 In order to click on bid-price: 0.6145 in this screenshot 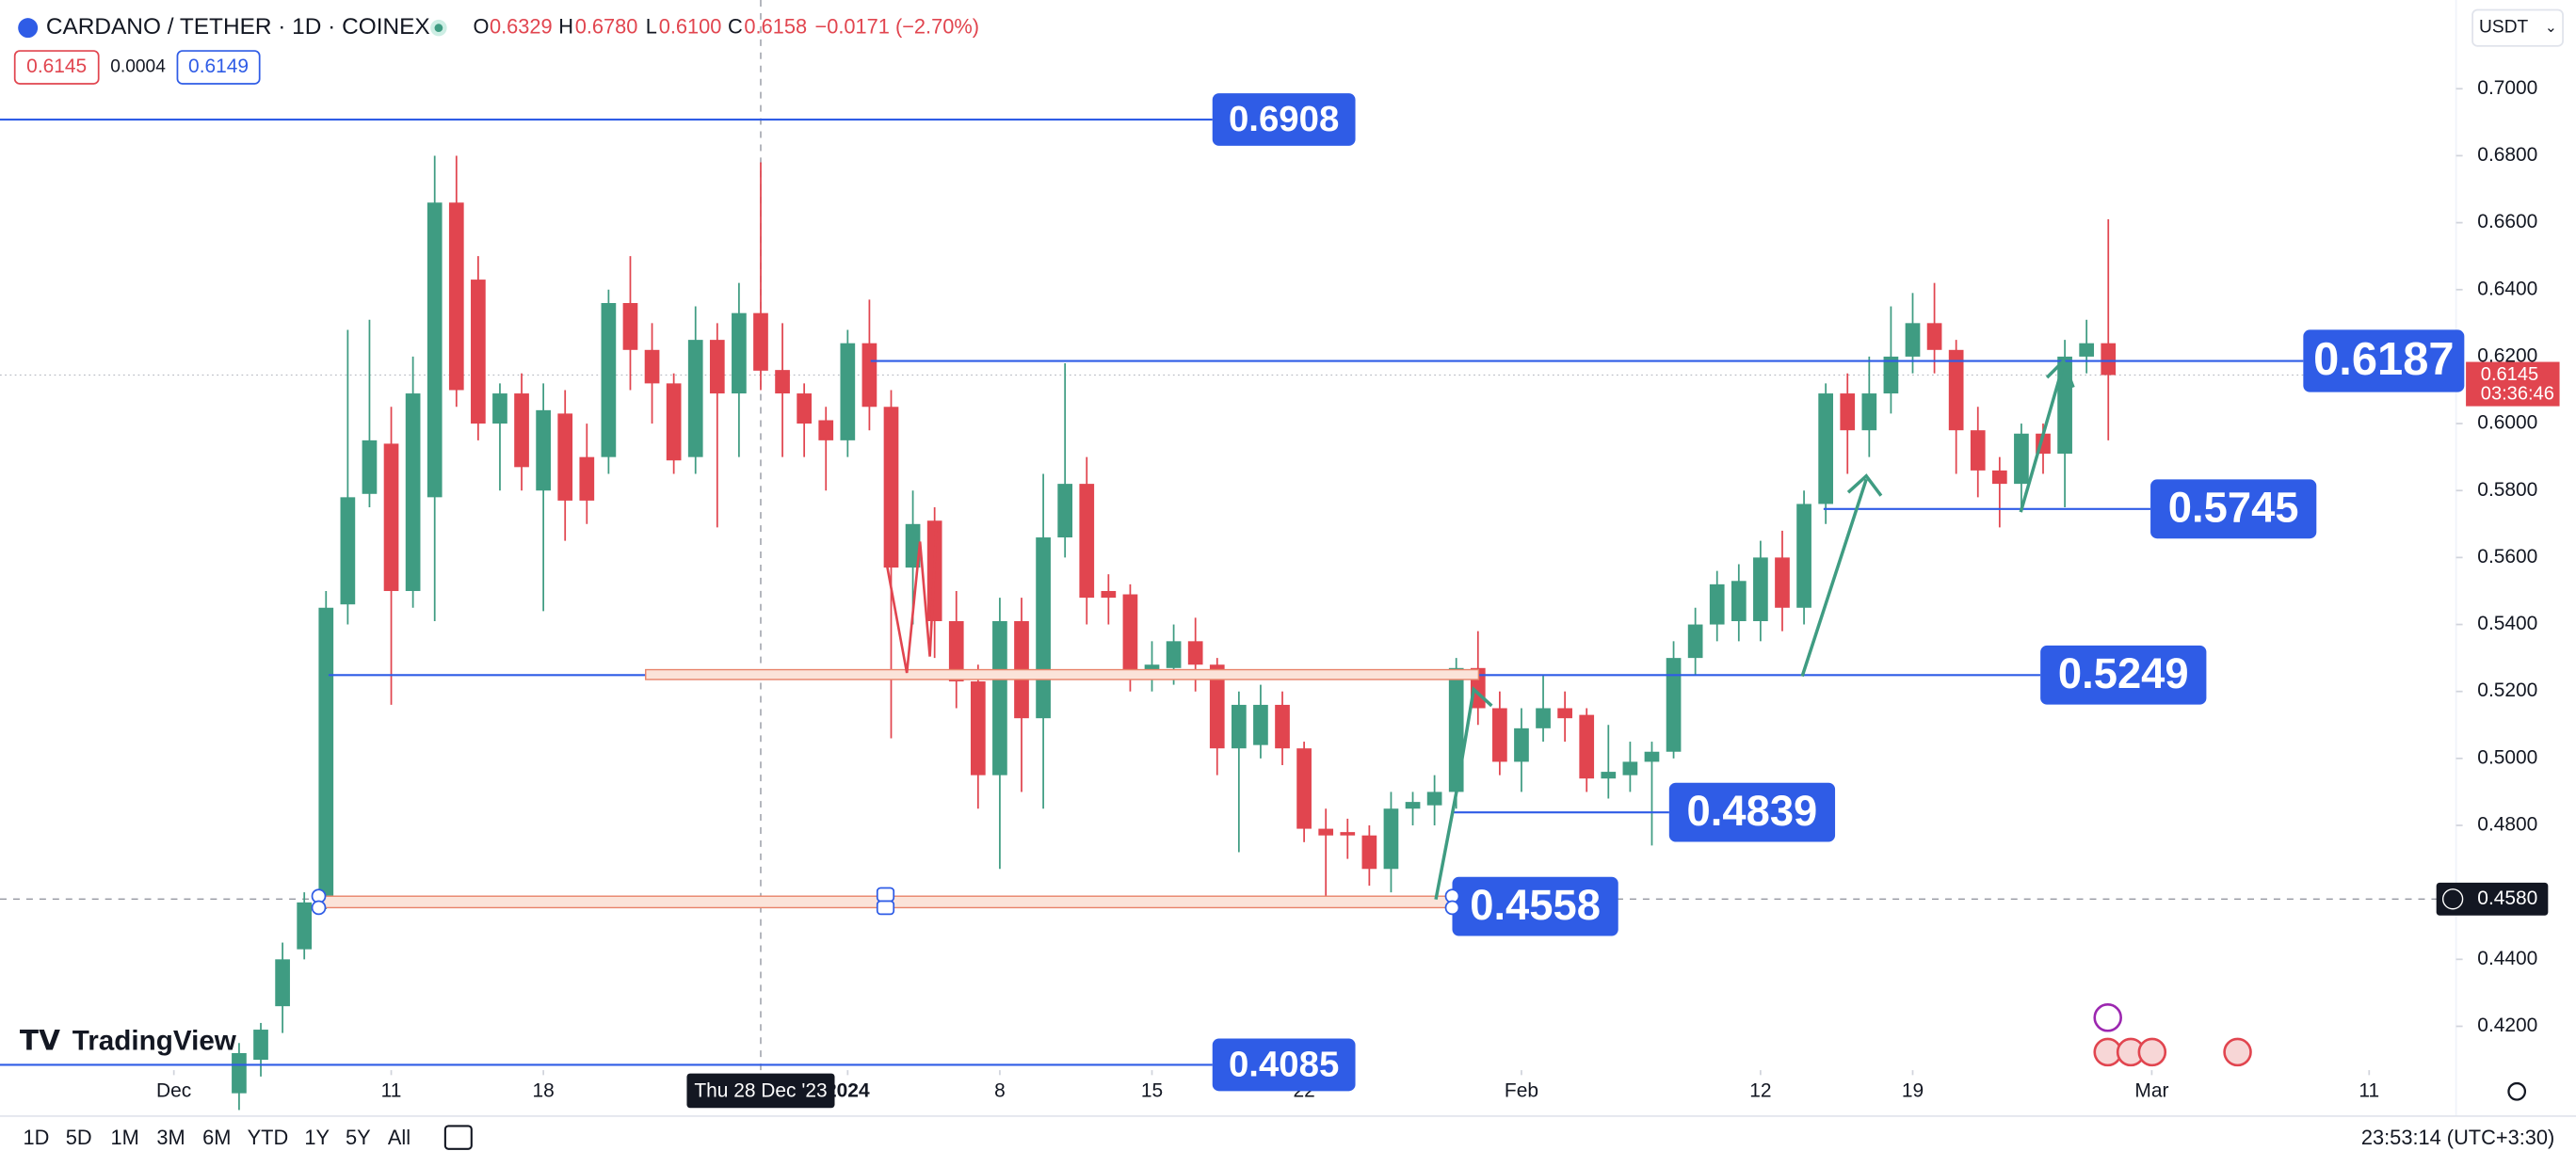, I will do `click(56, 67)`.